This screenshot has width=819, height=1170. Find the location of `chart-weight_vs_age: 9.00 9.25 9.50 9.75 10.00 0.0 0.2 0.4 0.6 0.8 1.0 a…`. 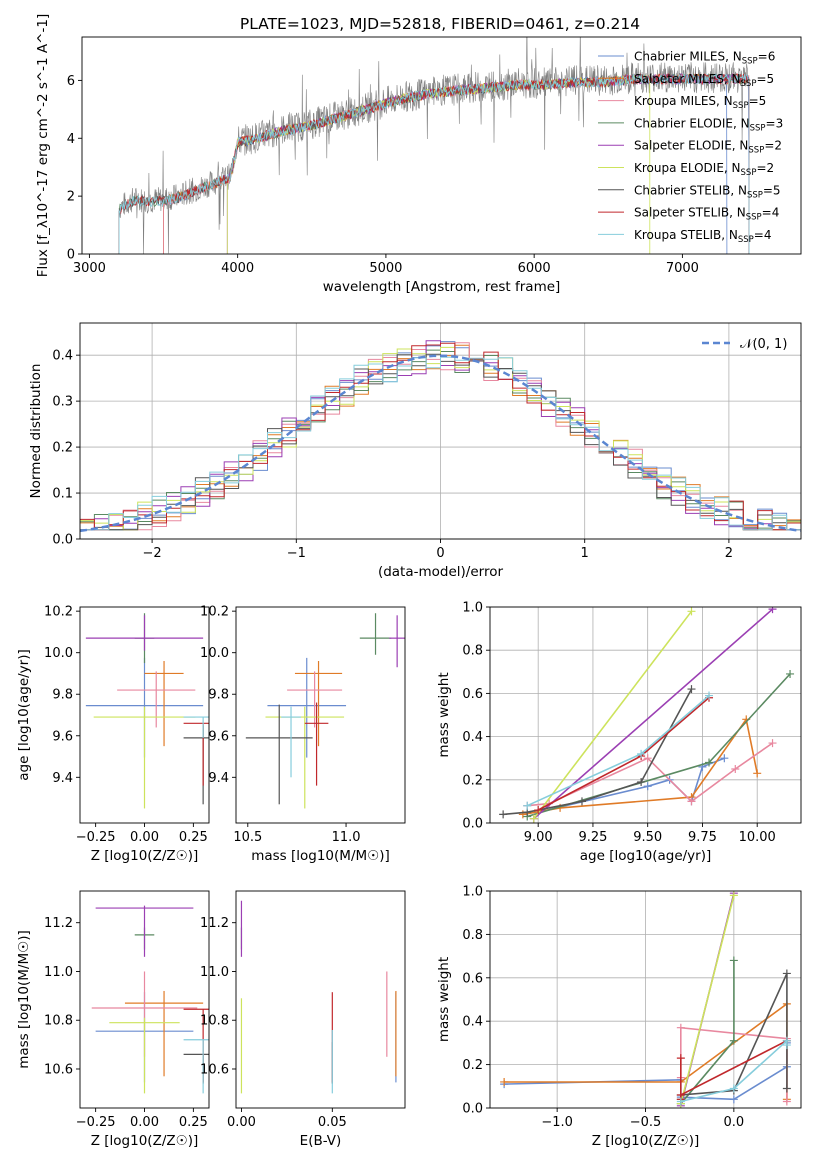

chart-weight_vs_age: 9.00 9.25 9.50 9.75 10.00 0.0 0.2 0.4 0.6 0.8 1.0 a… is located at coordinates (619, 732).